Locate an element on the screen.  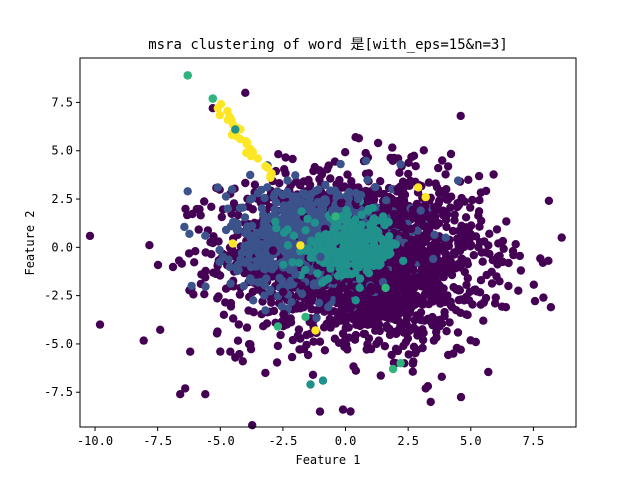
x-tick-label: 7.5 is located at coordinates (534, 441).